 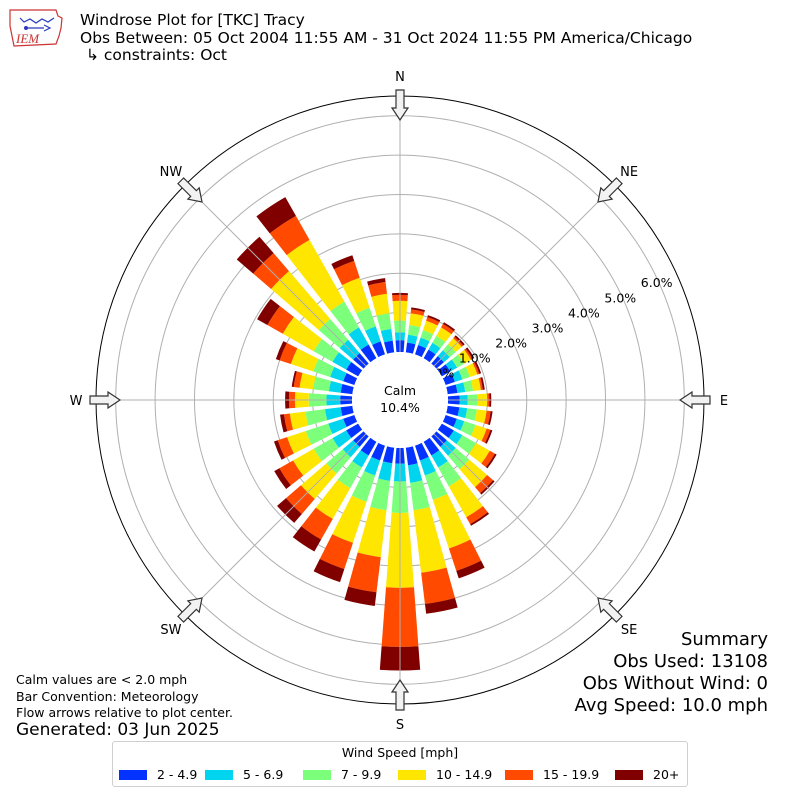 What do you see at coordinates (302, 334) in the screenshot?
I see `windrose-bar-nwbw-bin3` at bounding box center [302, 334].